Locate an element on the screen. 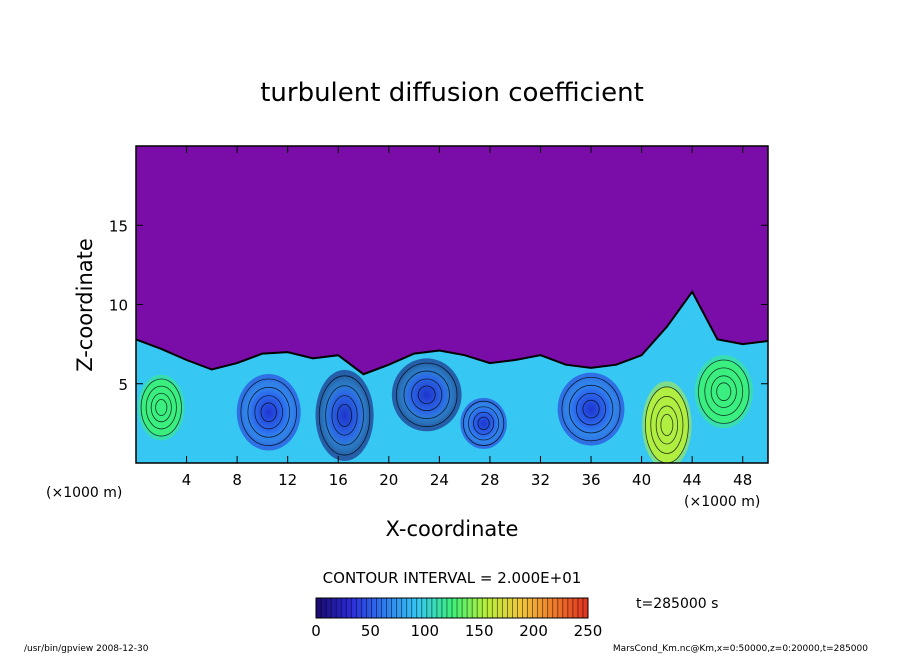 The height and width of the screenshot is (654, 904). colorbar-frame is located at coordinates (452, 608).